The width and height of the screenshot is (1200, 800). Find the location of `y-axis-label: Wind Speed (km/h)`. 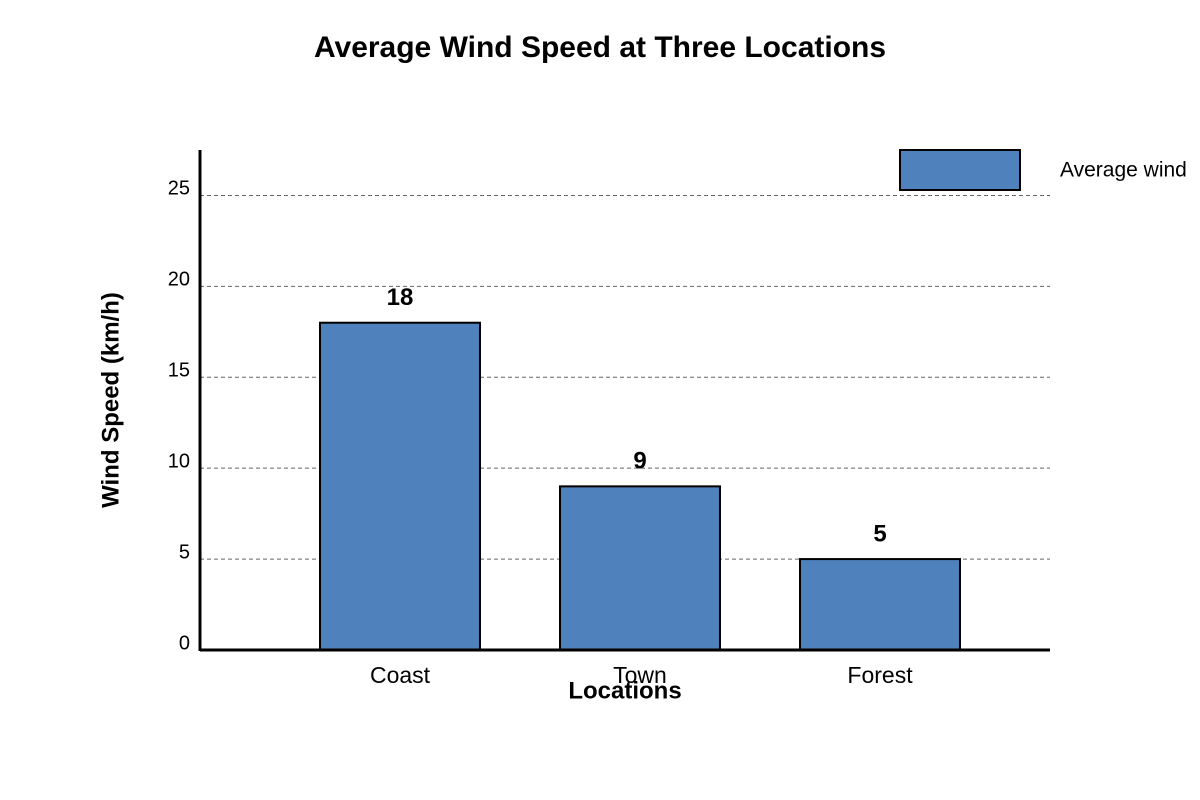

y-axis-label: Wind Speed (km/h) is located at coordinates (110, 400).